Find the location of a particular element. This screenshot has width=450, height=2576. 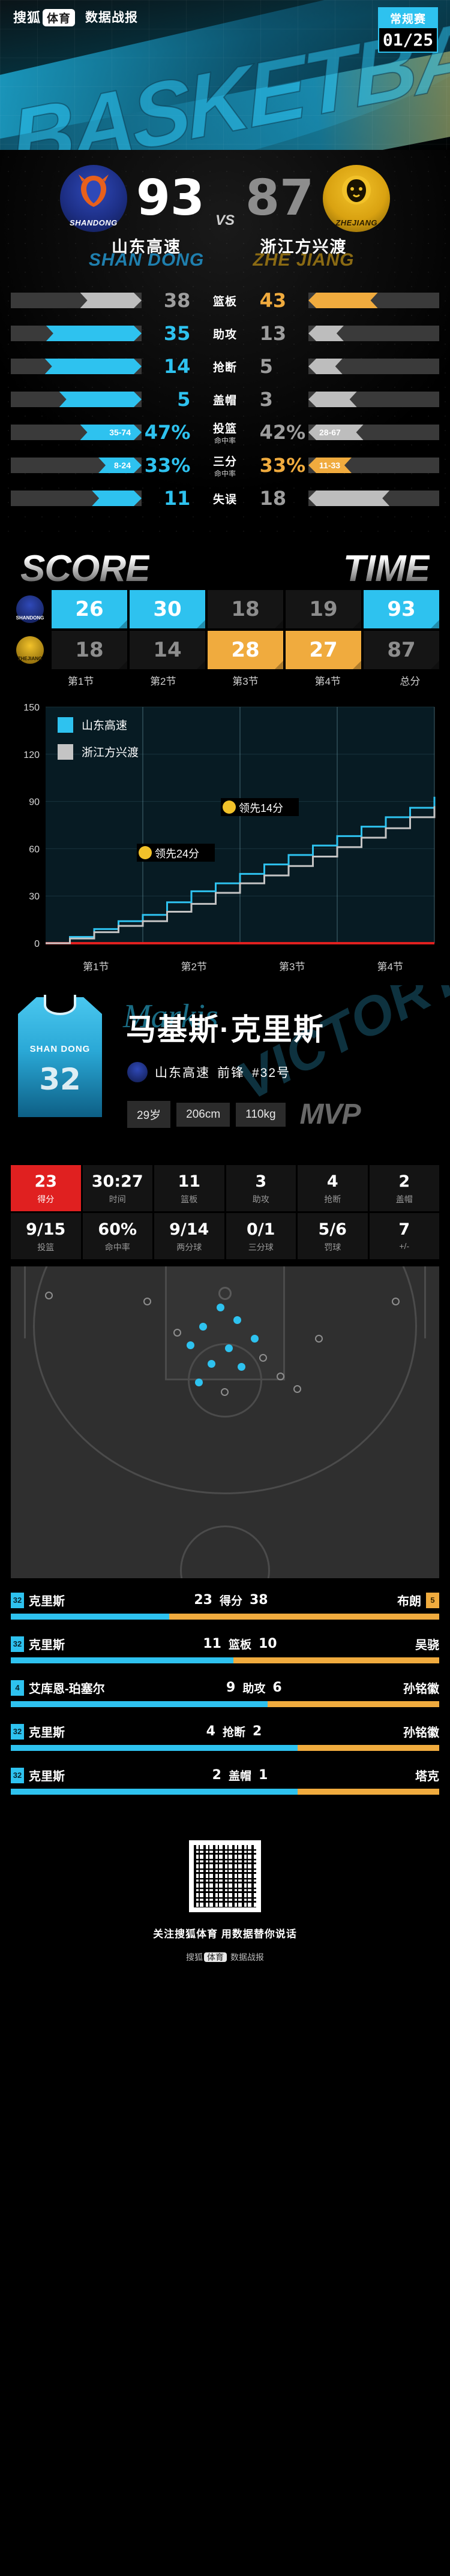

leader-right-value: 1 is located at coordinates (263, 1775).